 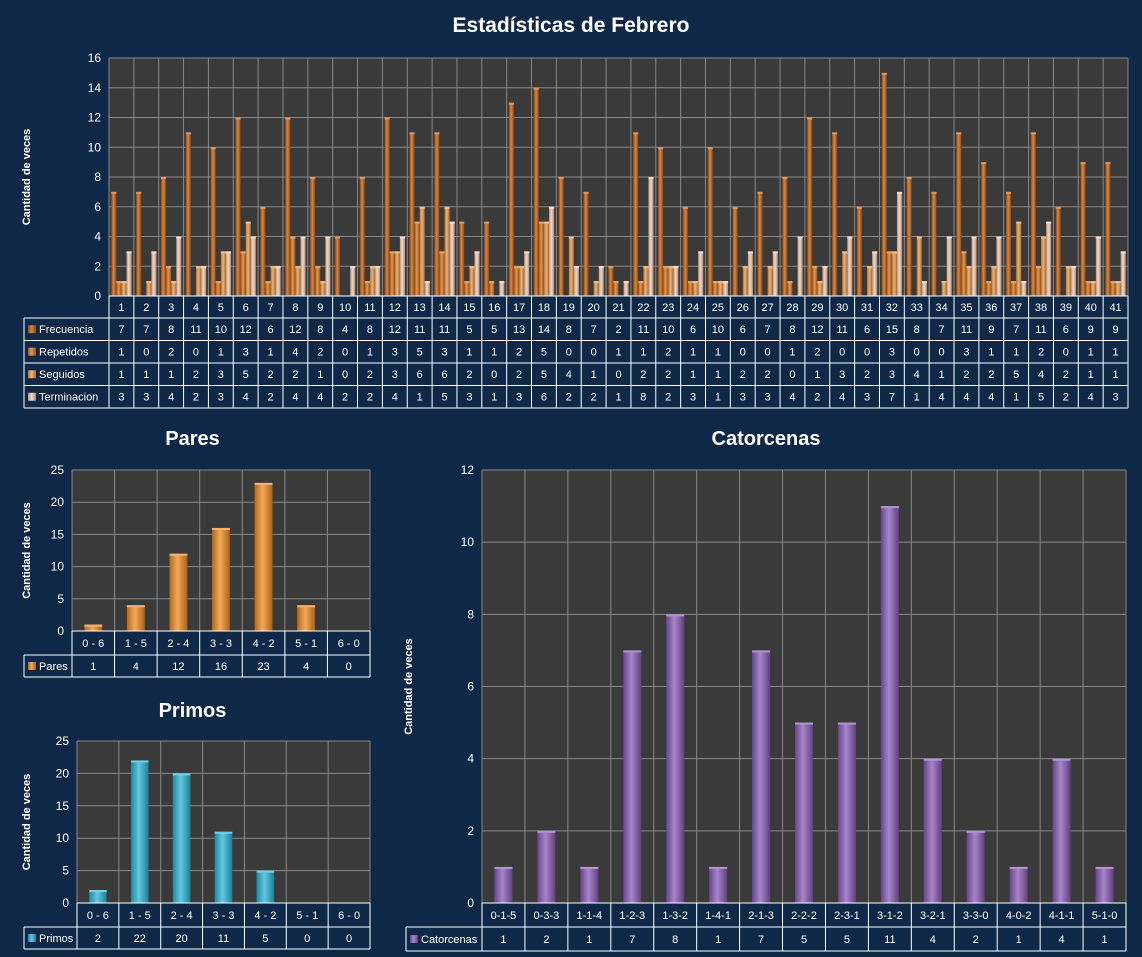 I want to click on legend-entry-pares: Pares, so click(x=53, y=667).